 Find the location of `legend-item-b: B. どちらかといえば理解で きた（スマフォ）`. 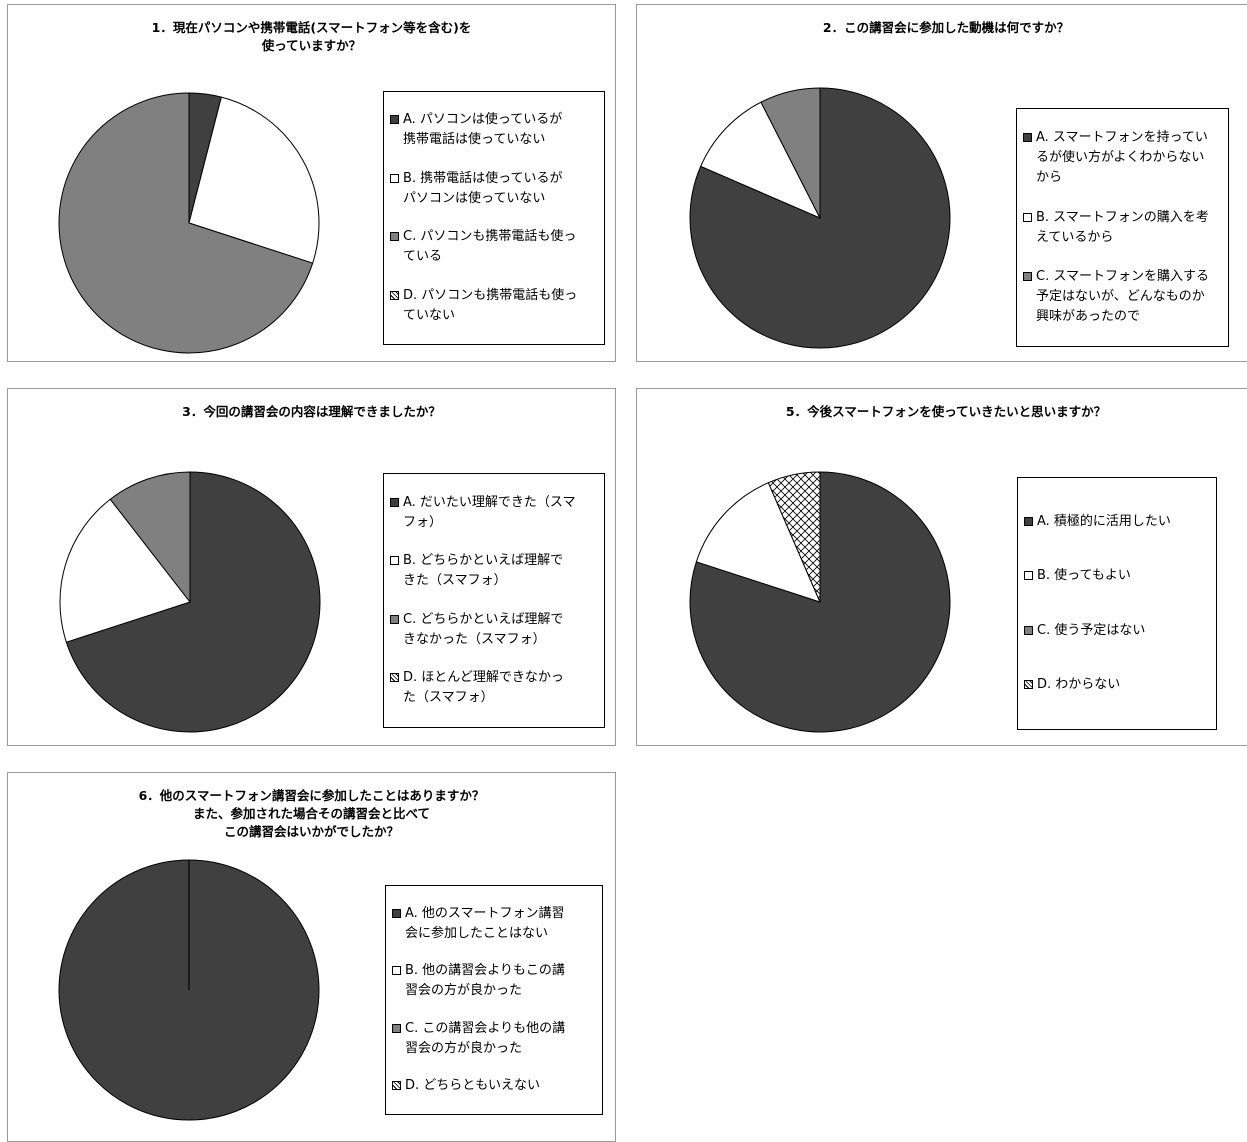

legend-item-b: B. どちらかといえば理解で きた（スマフォ） is located at coordinates (495, 571).